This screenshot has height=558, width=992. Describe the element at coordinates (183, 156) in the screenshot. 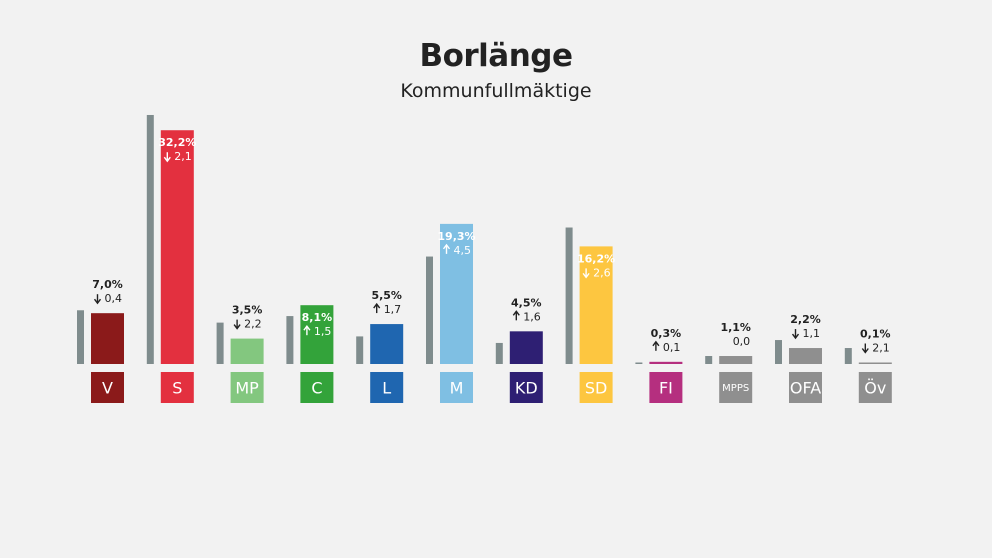

I see `change-label-s: 2,1` at that location.